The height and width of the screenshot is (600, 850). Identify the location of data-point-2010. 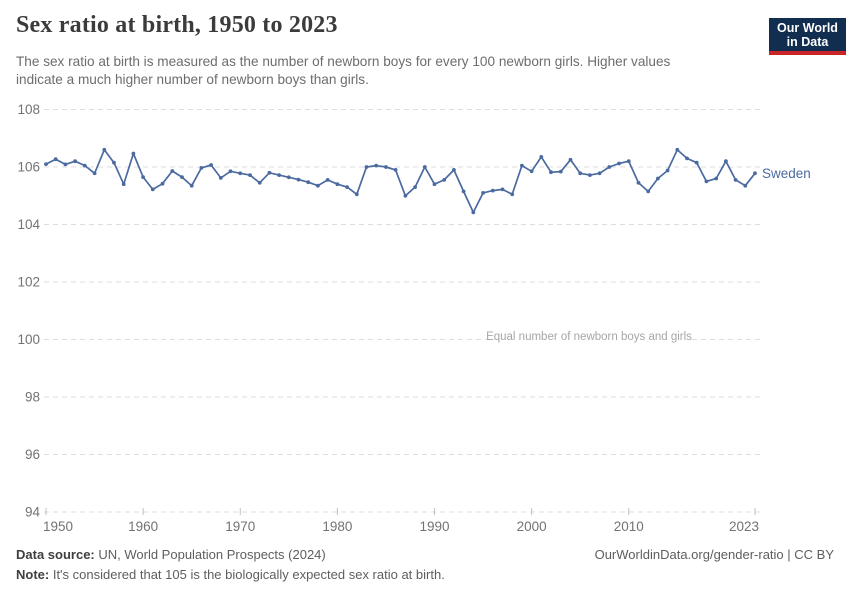
(628, 161).